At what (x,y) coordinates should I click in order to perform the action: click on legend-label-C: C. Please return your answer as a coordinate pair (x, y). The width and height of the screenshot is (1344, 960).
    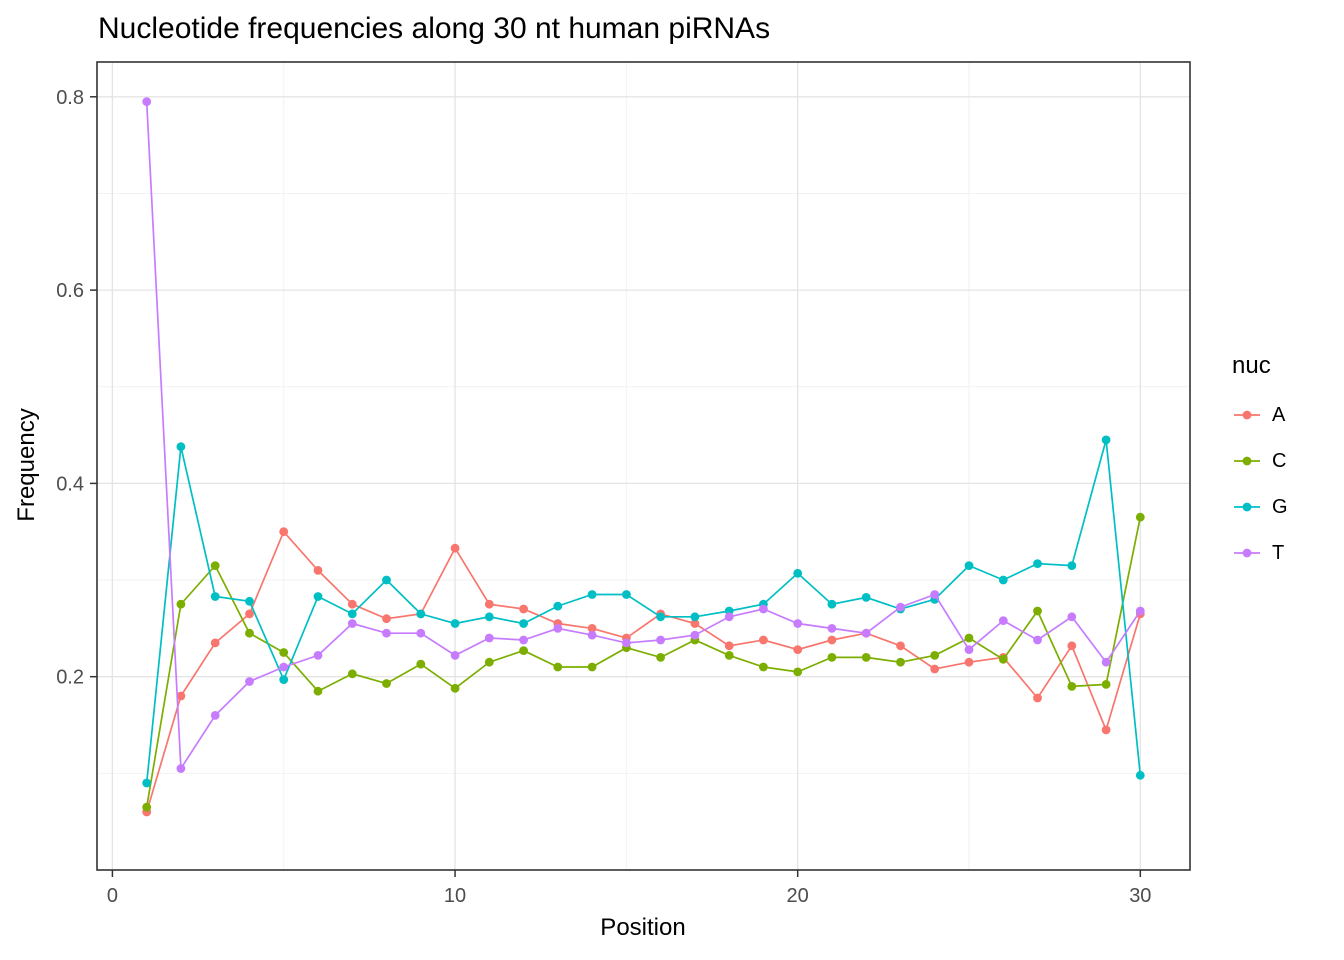
    Looking at the image, I should click on (1279, 460).